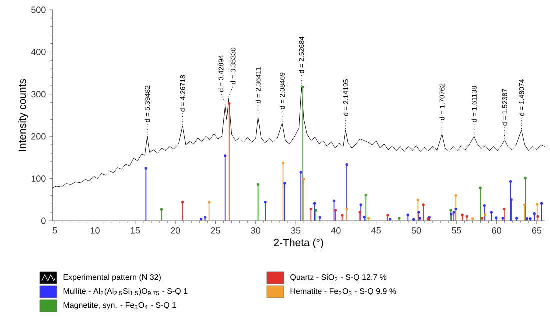 Image resolution: width=550 pixels, height=323 pixels. I want to click on x-tick-label: 30, so click(256, 231).